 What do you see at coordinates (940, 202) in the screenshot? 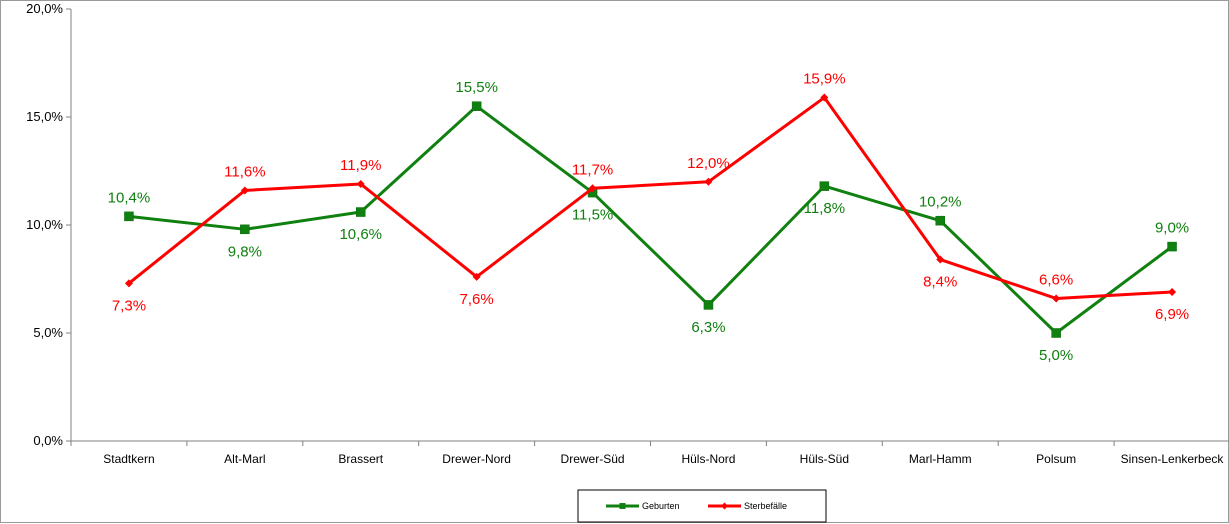
I see `data-label: 10,2%` at bounding box center [940, 202].